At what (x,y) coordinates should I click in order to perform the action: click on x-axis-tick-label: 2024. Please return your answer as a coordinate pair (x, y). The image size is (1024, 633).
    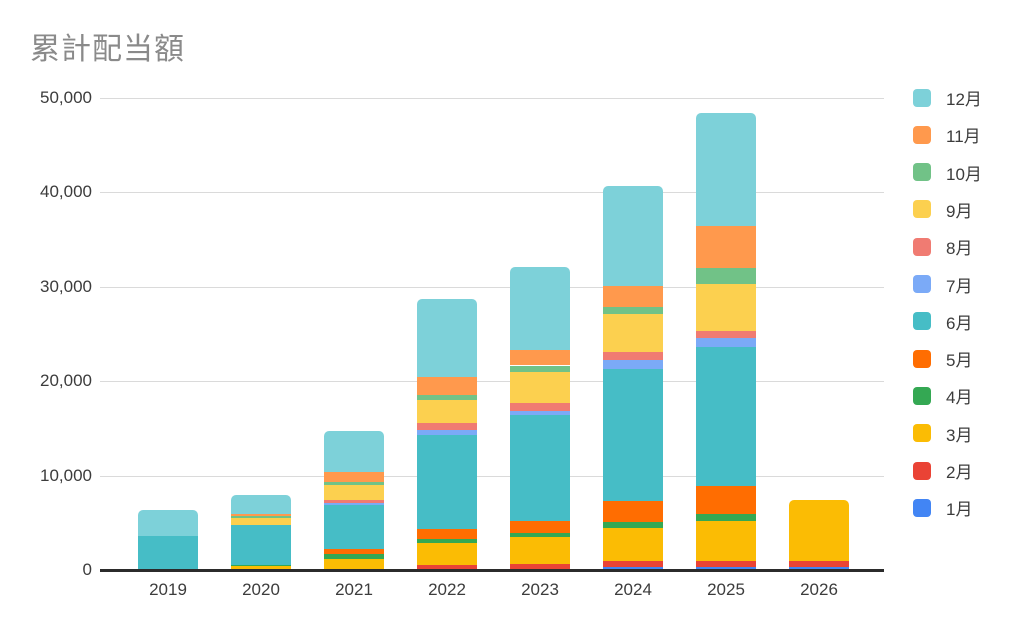
    Looking at the image, I should click on (633, 589).